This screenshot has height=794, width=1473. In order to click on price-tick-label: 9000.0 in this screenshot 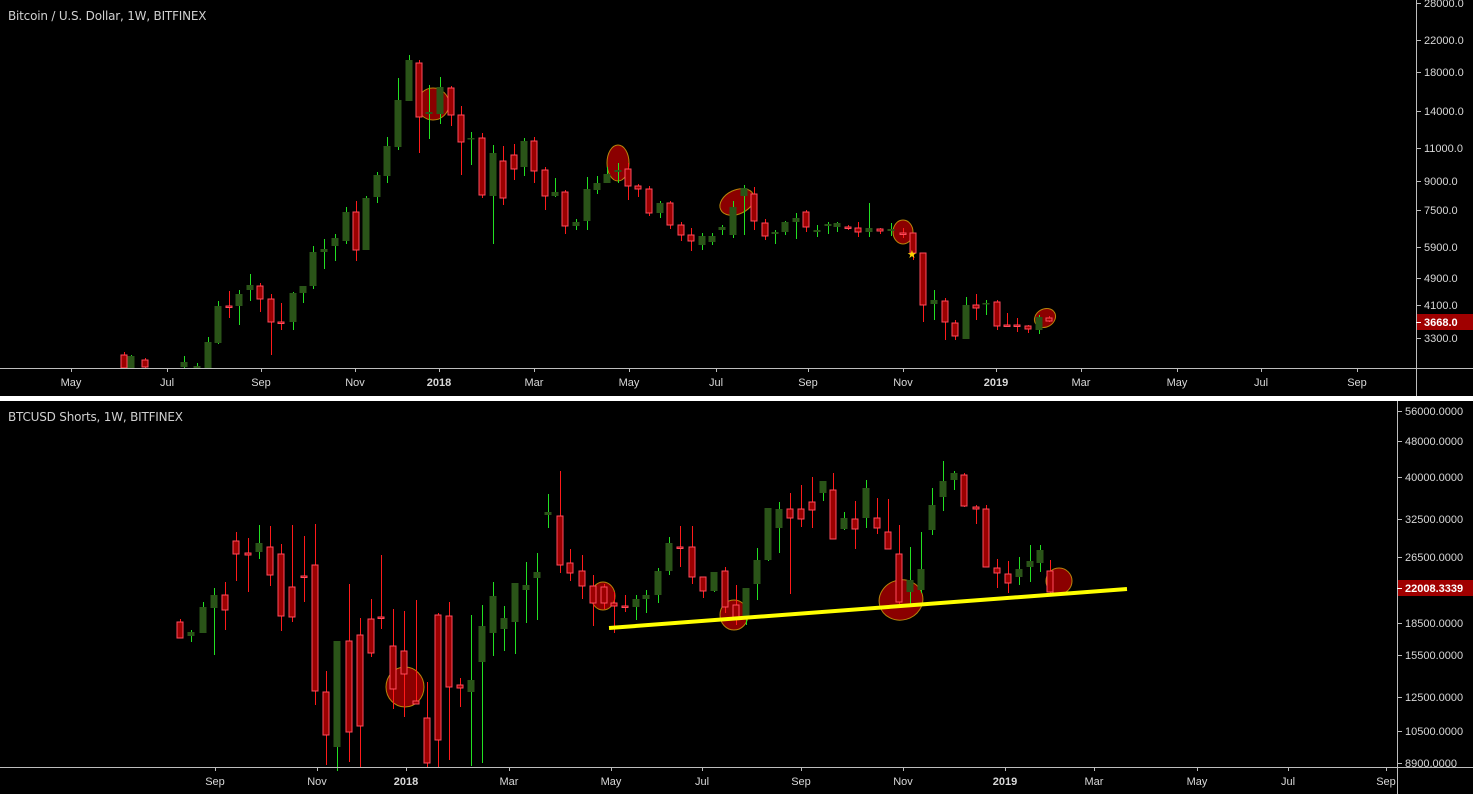, I will do `click(1441, 182)`.